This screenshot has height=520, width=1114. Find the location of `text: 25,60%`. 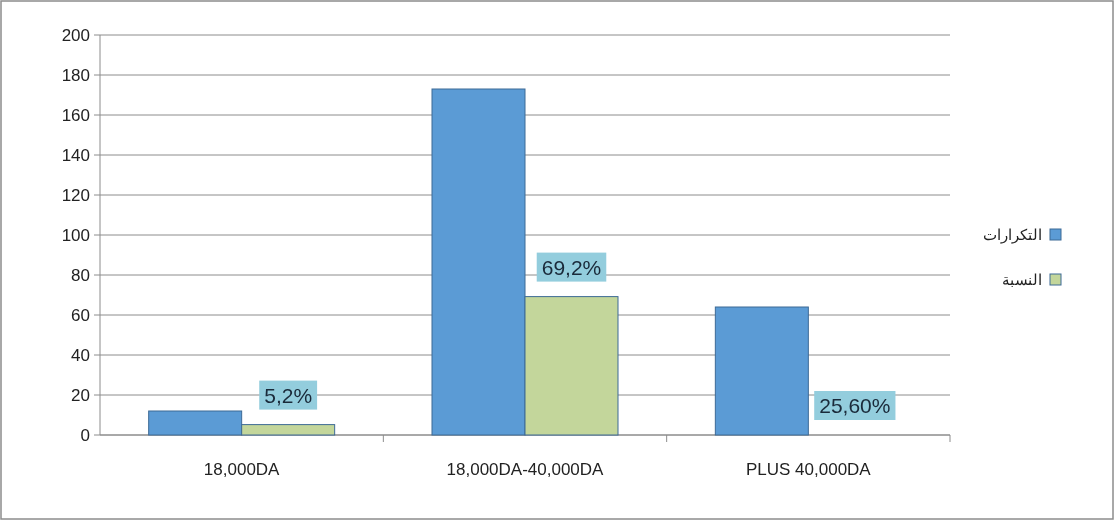

text: 25,60% is located at coordinates (855, 405).